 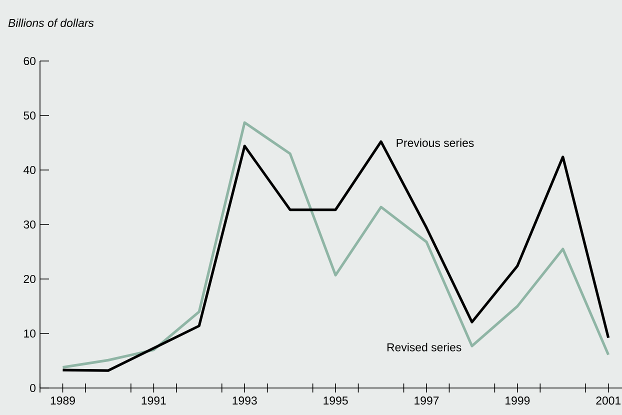 What do you see at coordinates (30, 333) in the screenshot?
I see `y-tick-label: 10` at bounding box center [30, 333].